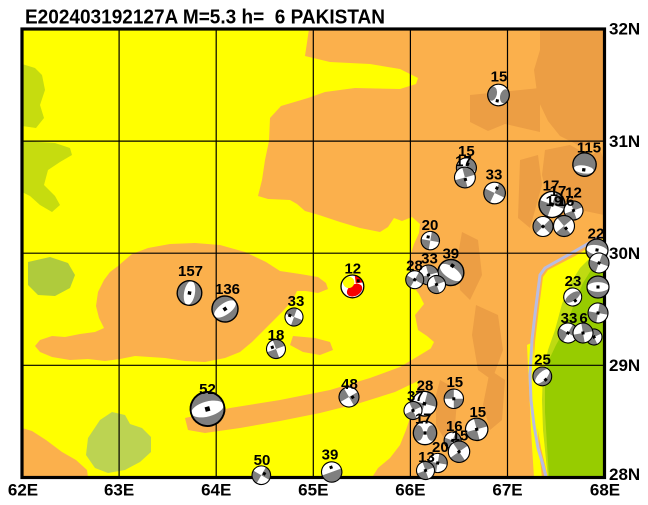  I want to click on svg-text:E202403192127A M=5.3 h= 6 PAK: E202403192127A M=5.3 h= 6 PAKISTAN, so click(205, 18).